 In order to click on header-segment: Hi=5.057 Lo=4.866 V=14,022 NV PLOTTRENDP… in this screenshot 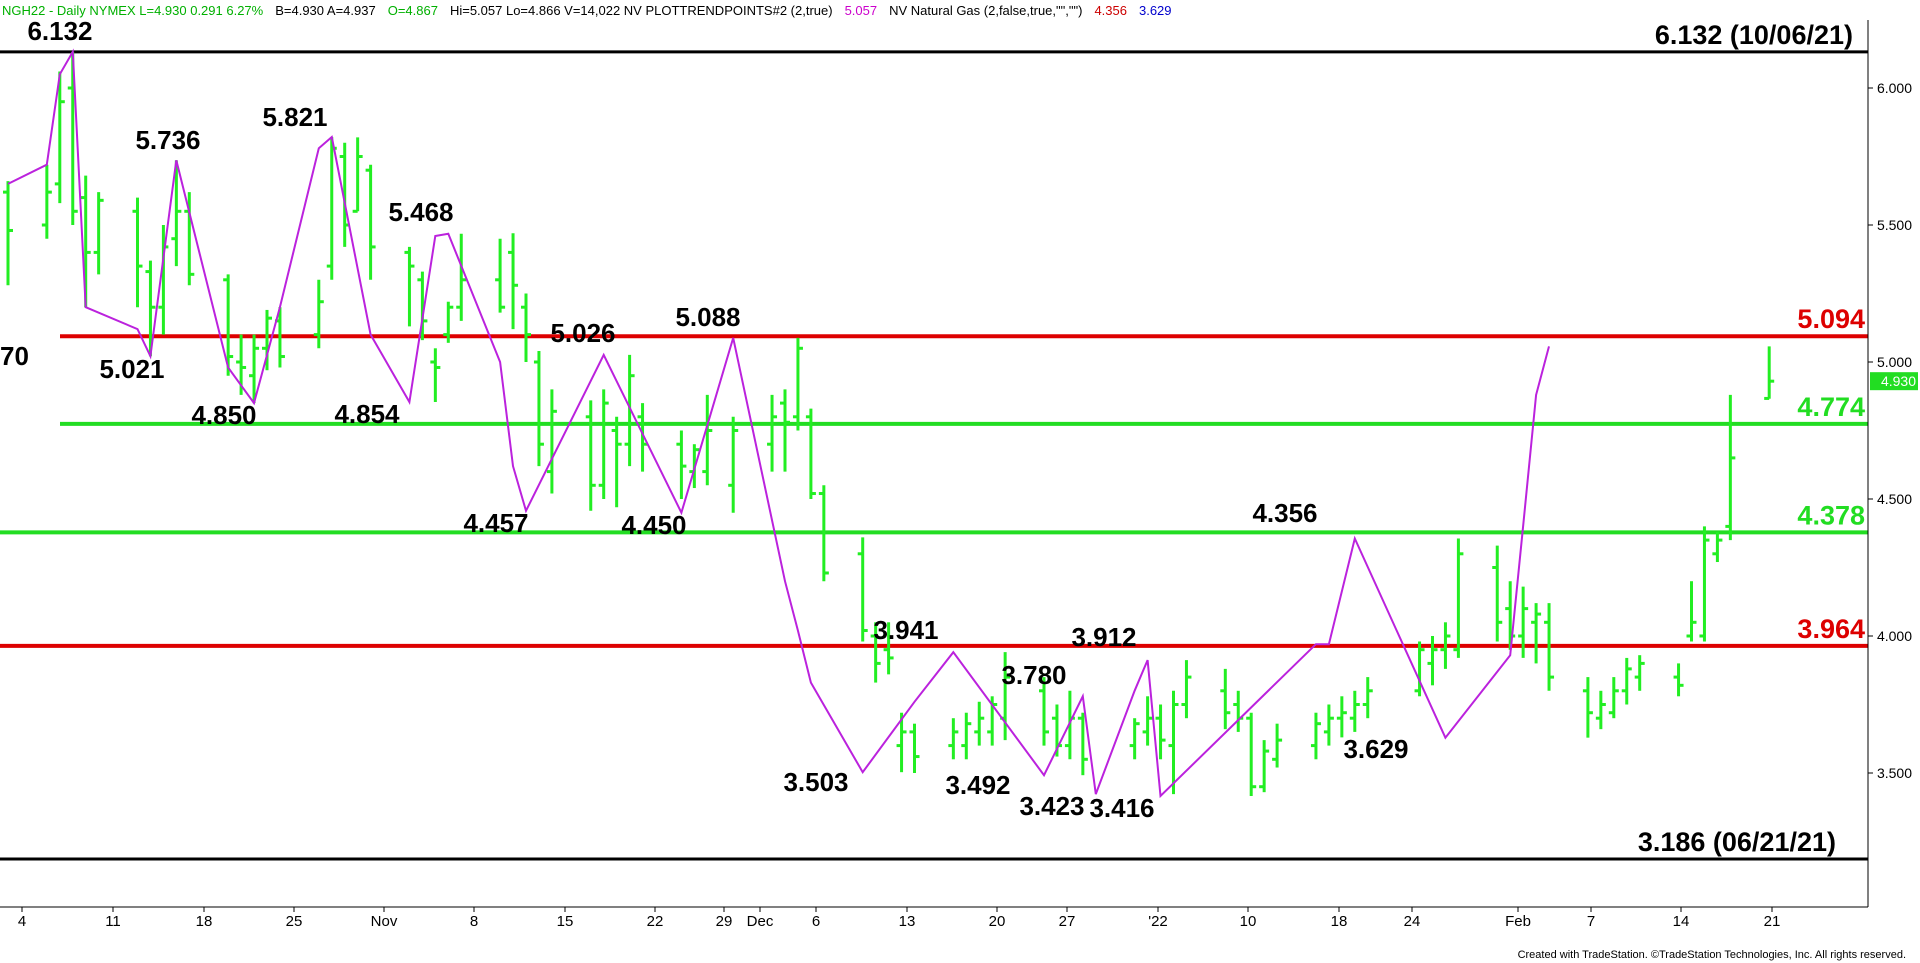, I will do `click(641, 10)`.